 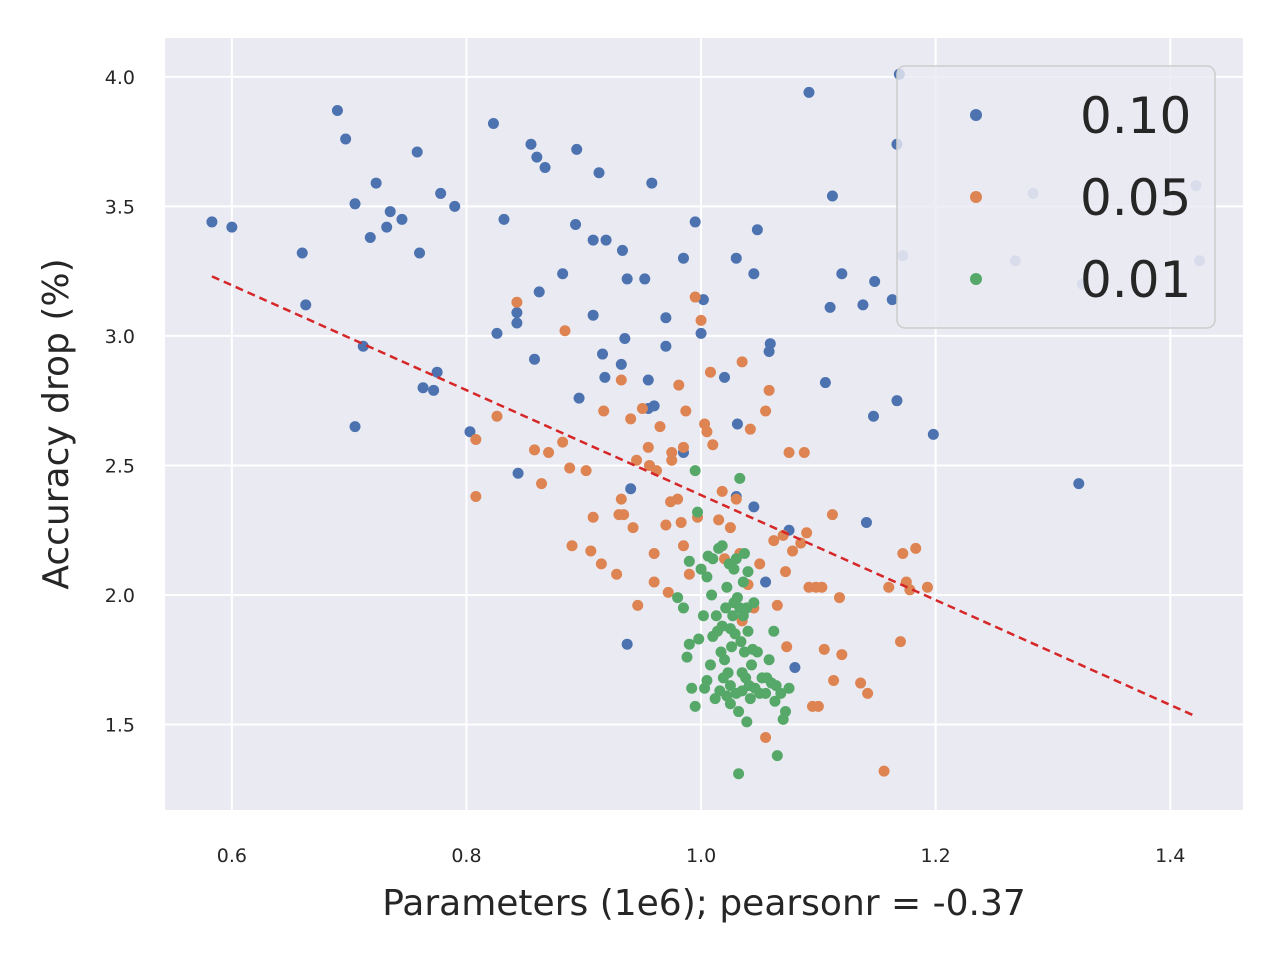 I want to click on y-tick-label: 3.5, so click(x=120, y=207).